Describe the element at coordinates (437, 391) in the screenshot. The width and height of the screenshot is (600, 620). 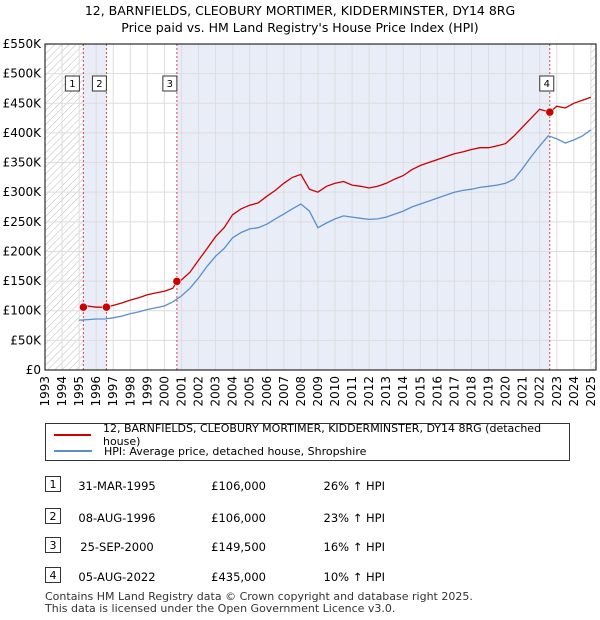
I see `x-tick-label: 2016` at that location.